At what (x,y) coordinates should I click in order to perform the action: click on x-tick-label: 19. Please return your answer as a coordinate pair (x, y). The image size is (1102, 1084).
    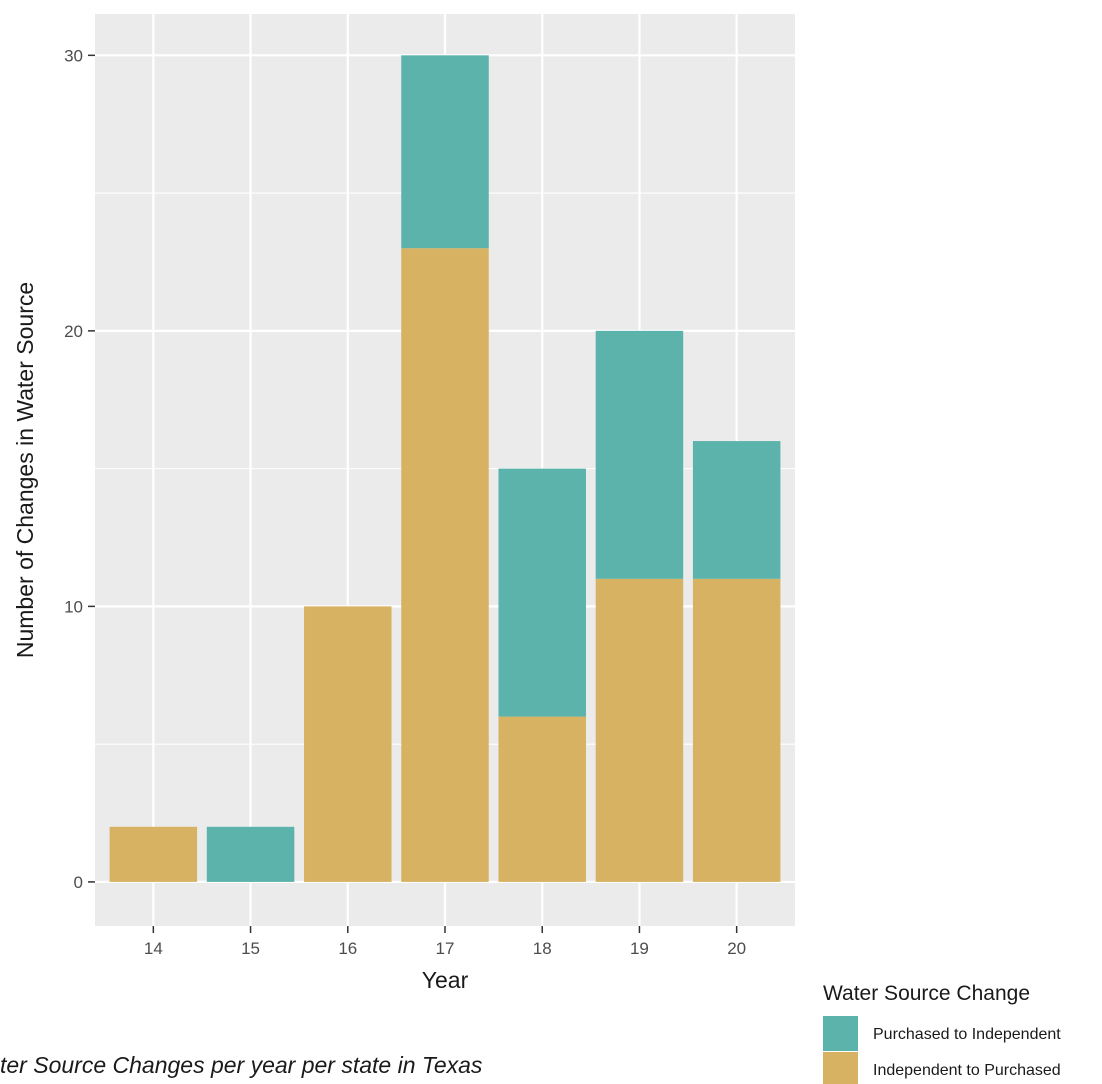
    Looking at the image, I should click on (639, 948).